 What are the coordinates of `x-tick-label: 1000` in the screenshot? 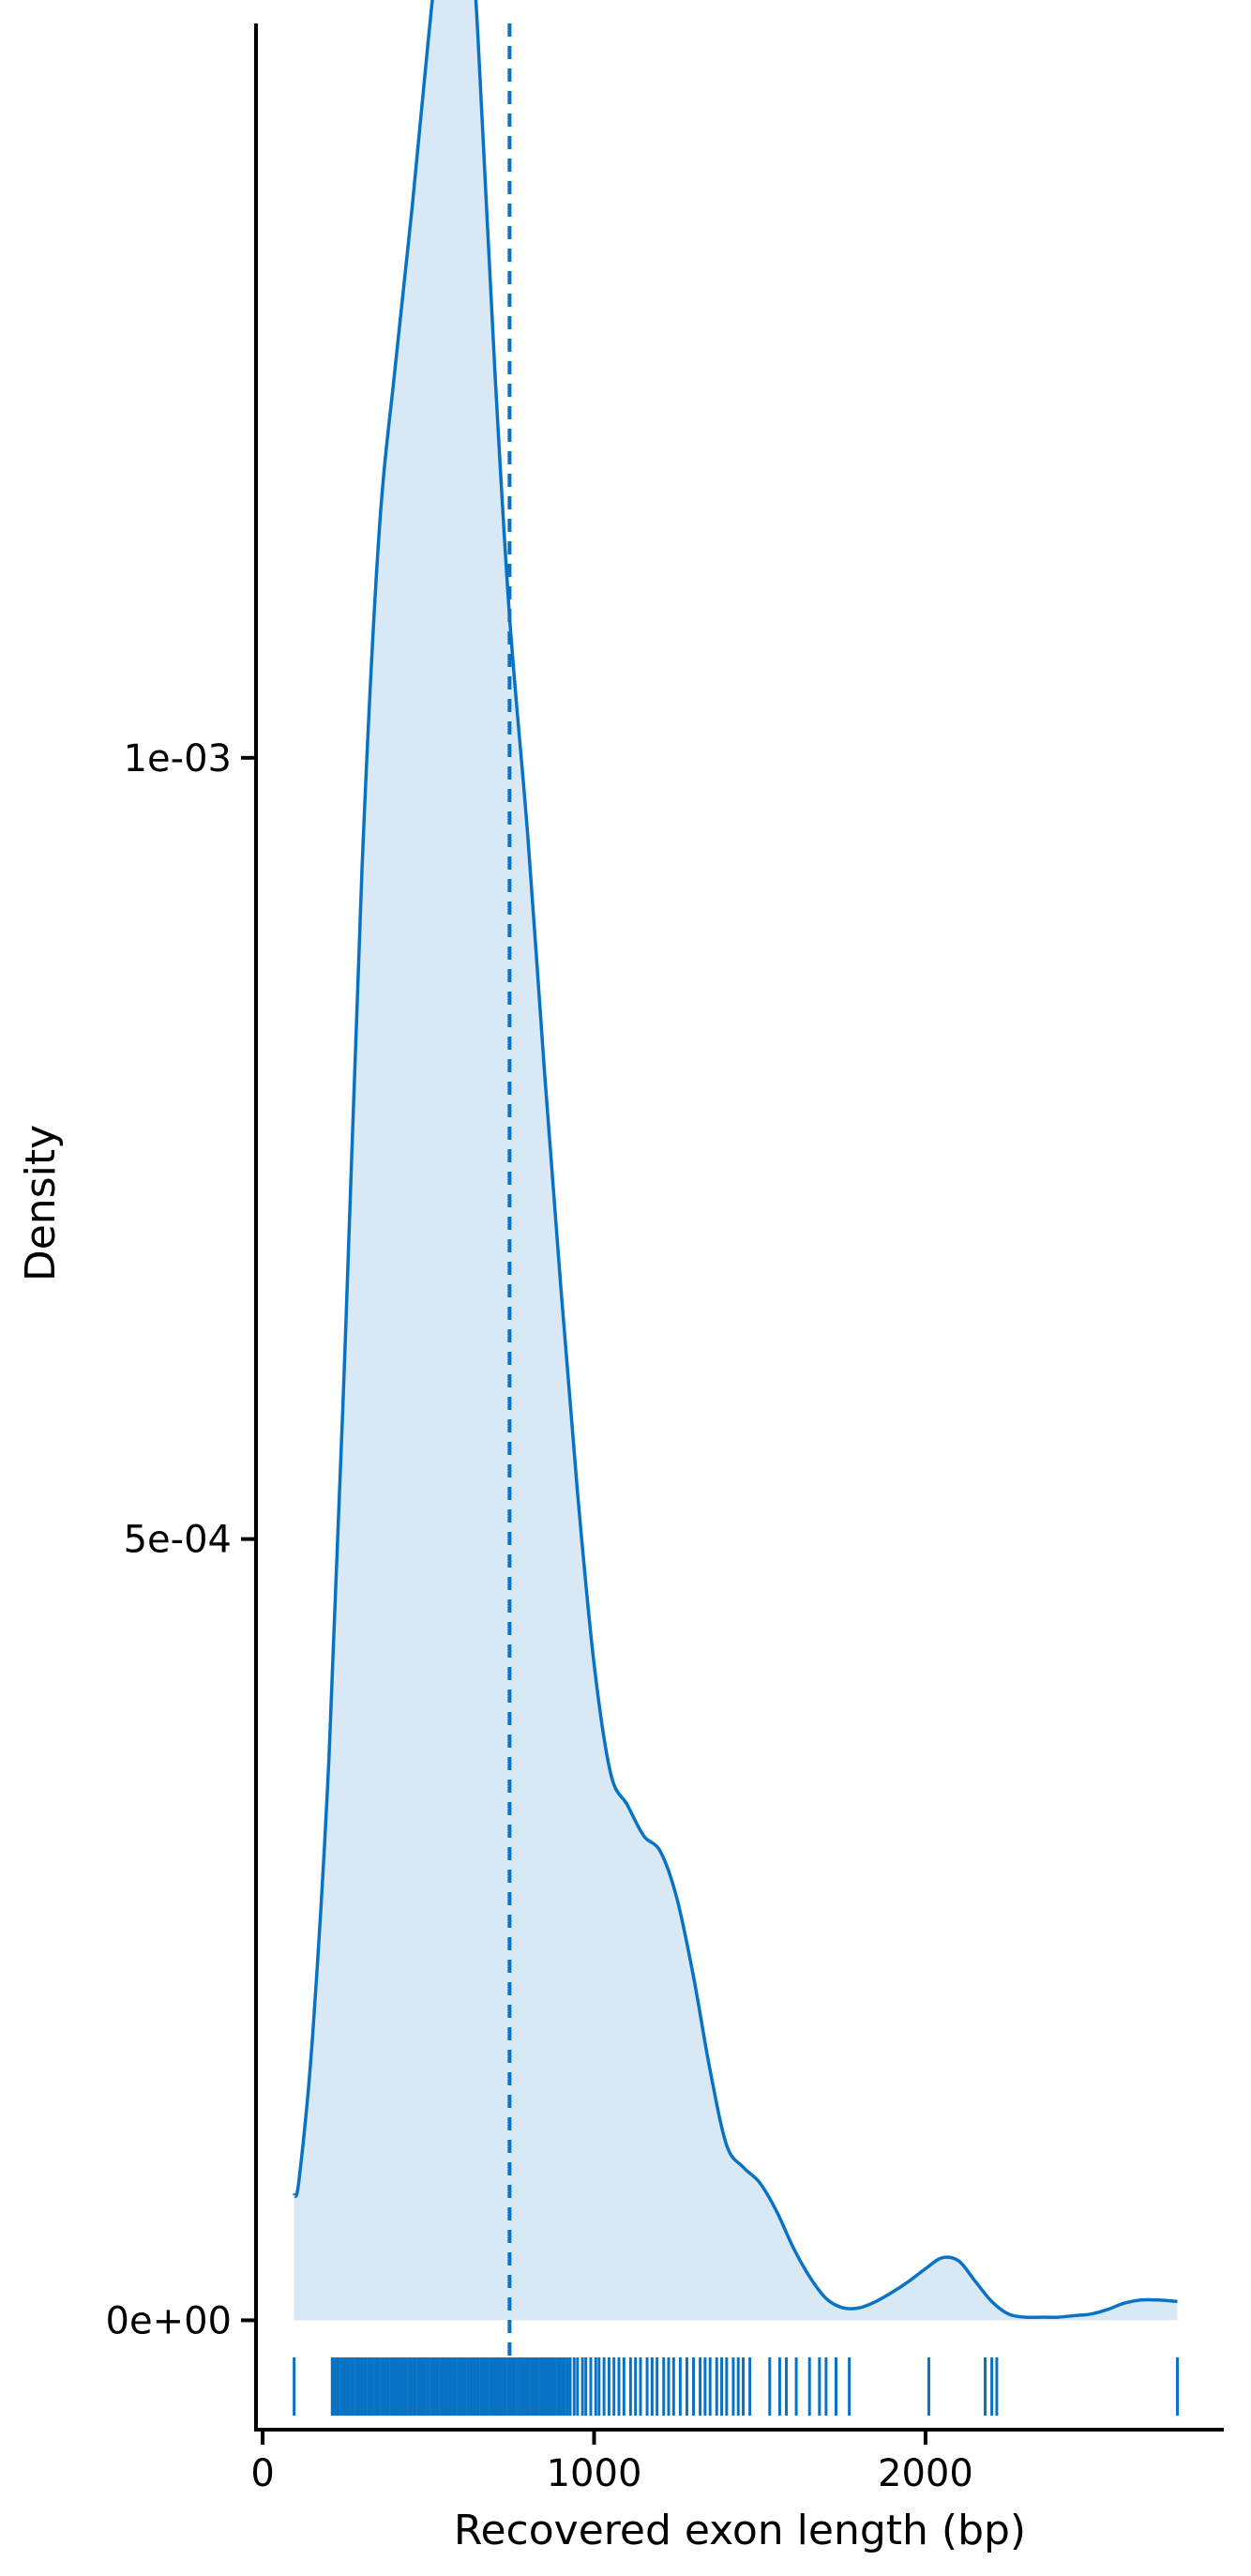 It's located at (594, 2473).